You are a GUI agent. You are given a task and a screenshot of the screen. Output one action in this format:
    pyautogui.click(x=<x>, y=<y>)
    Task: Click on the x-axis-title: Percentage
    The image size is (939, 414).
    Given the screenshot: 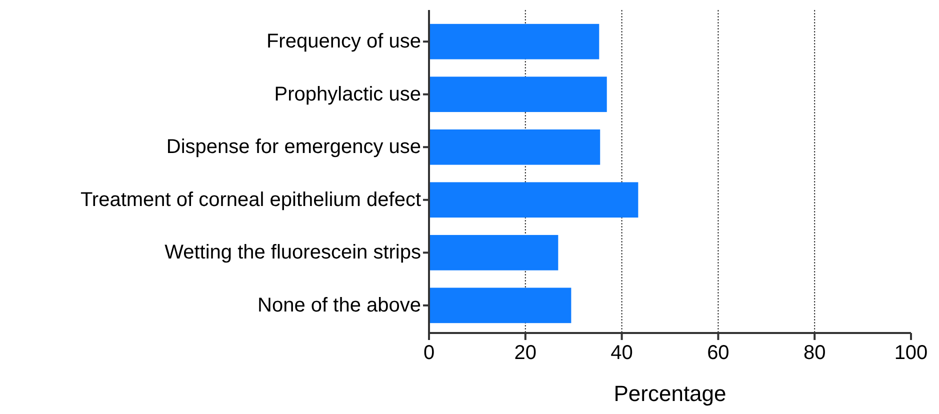 What is the action you would take?
    pyautogui.click(x=670, y=393)
    